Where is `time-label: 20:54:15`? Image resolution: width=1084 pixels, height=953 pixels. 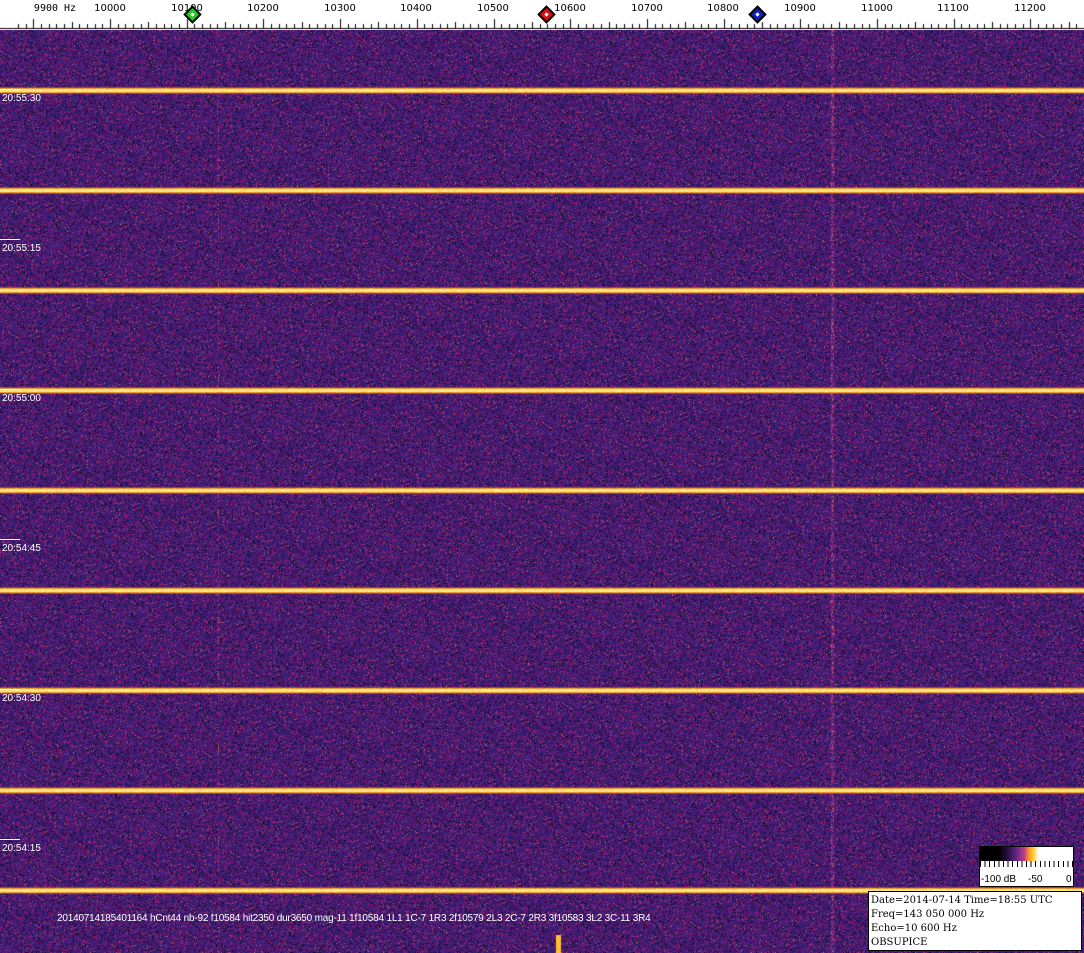 time-label: 20:54:15 is located at coordinates (20, 846).